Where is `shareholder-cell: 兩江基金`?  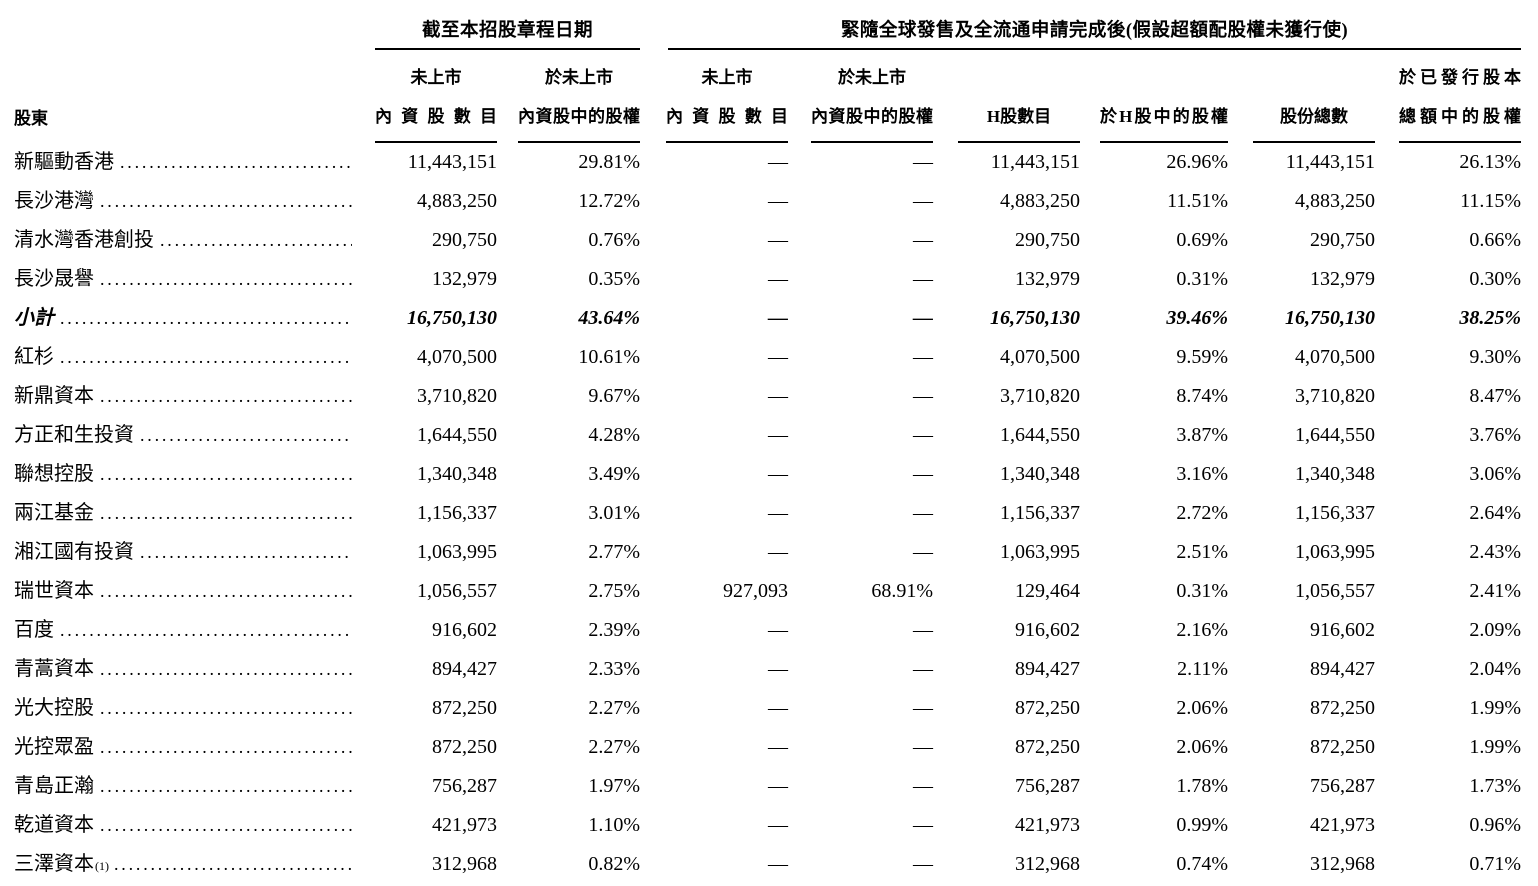 shareholder-cell: 兩江基金 is located at coordinates (180, 513).